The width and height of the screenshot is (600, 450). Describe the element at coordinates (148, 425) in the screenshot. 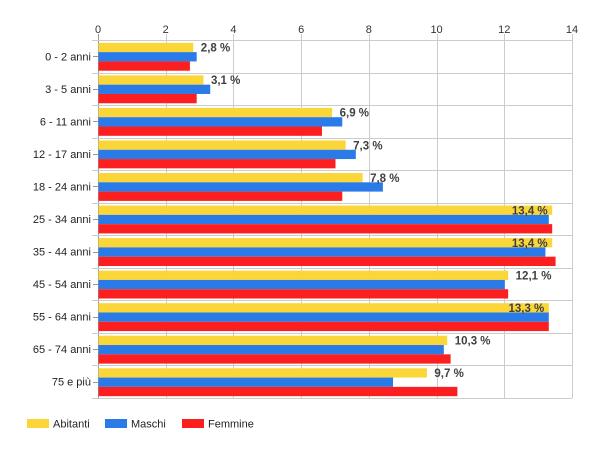

I see `legend-label-maschi: Maschi` at that location.